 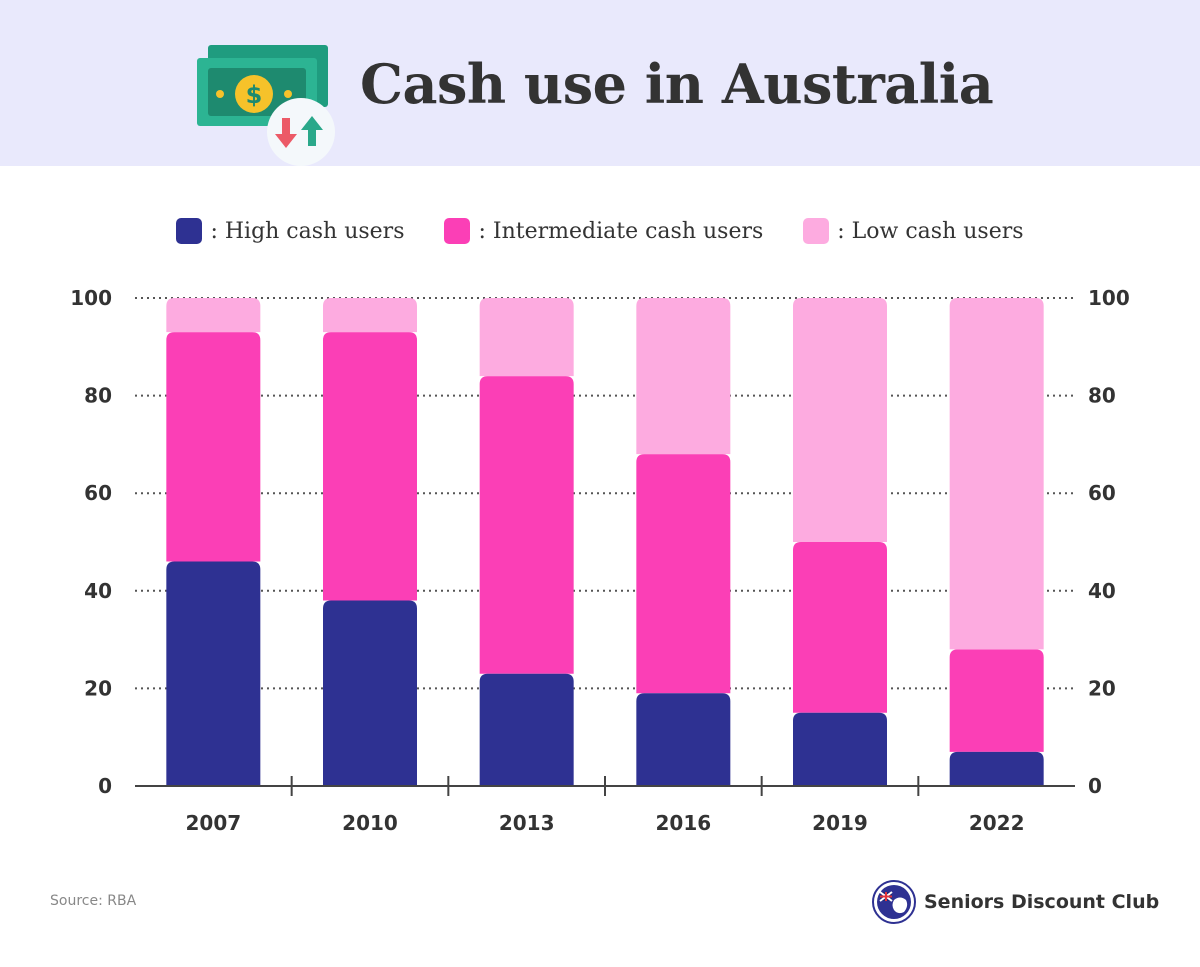 I want to click on legend-item-intermediate: : Intermediate cash users, so click(x=603, y=231).